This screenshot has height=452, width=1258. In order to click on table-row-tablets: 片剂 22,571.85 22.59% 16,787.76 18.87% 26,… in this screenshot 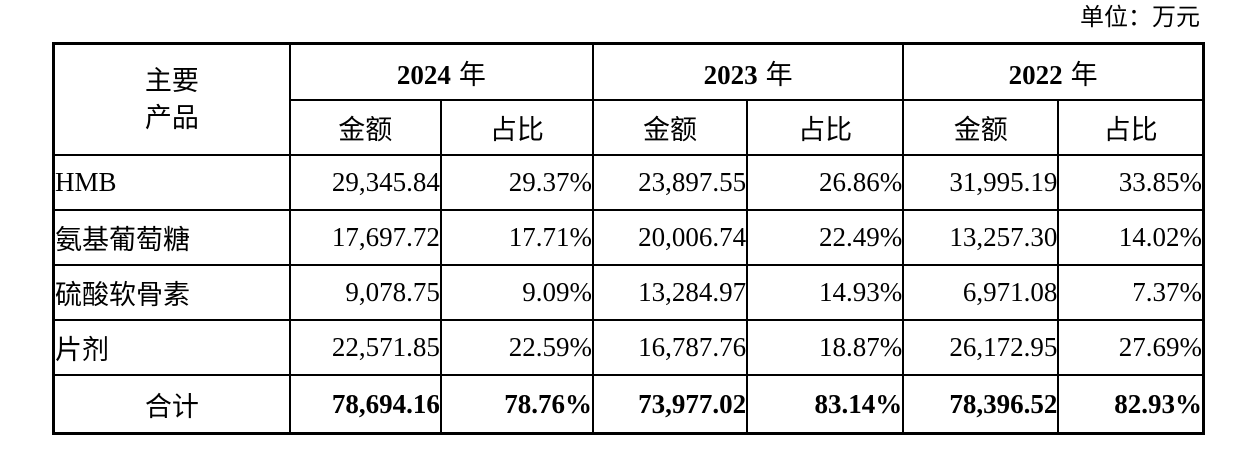, I will do `click(628, 347)`.